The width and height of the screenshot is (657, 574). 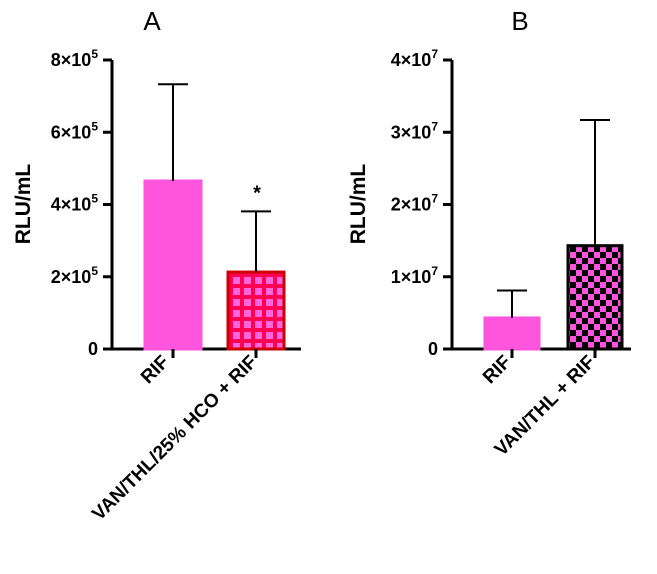 What do you see at coordinates (75, 130) in the screenshot?
I see `y-tick-label: 6×10⁵` at bounding box center [75, 130].